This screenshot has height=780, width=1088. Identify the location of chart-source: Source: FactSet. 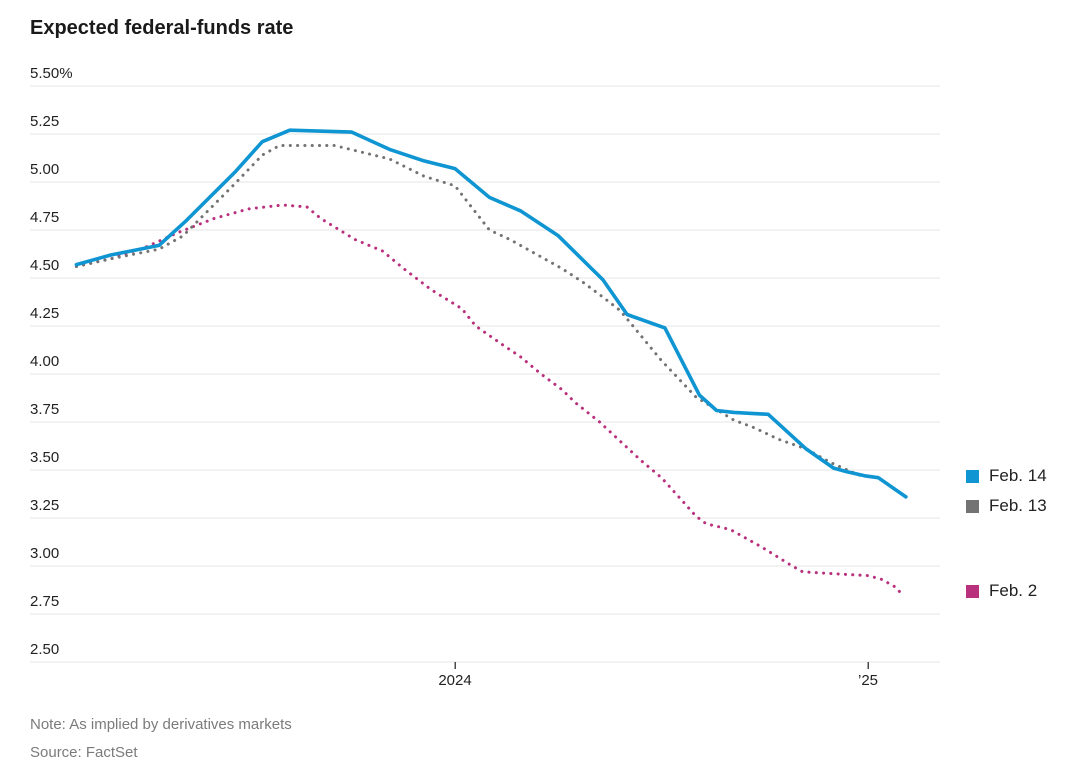
(84, 752).